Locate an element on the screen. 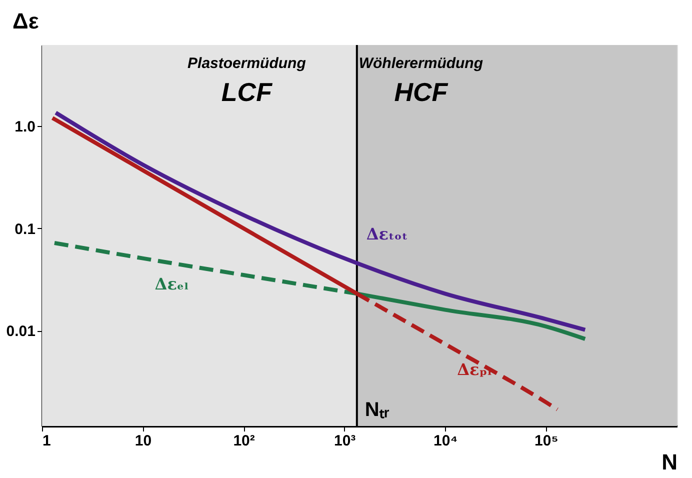 The width and height of the screenshot is (692, 478). series-label: Δεₜₒₜ is located at coordinates (387, 234).